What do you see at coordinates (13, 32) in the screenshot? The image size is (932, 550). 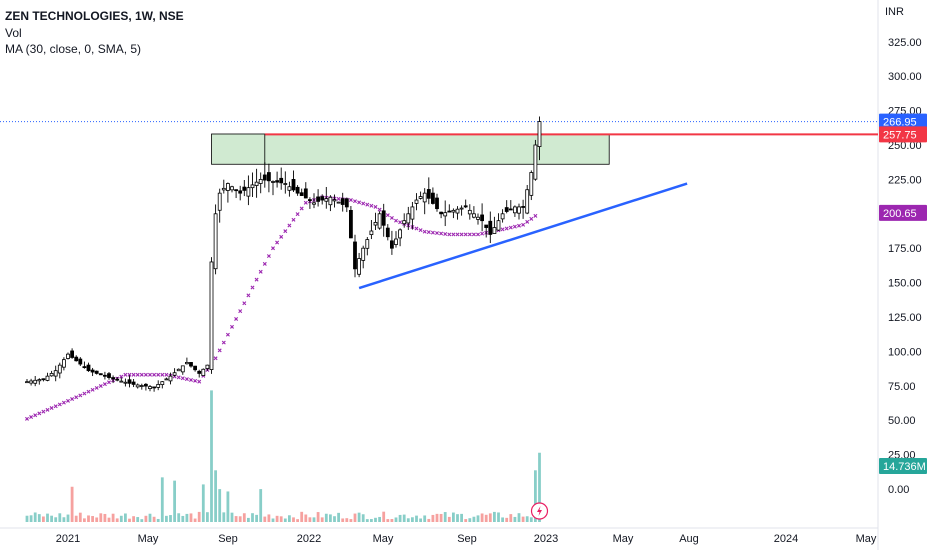 I see `volume-legend: Vol` at bounding box center [13, 32].